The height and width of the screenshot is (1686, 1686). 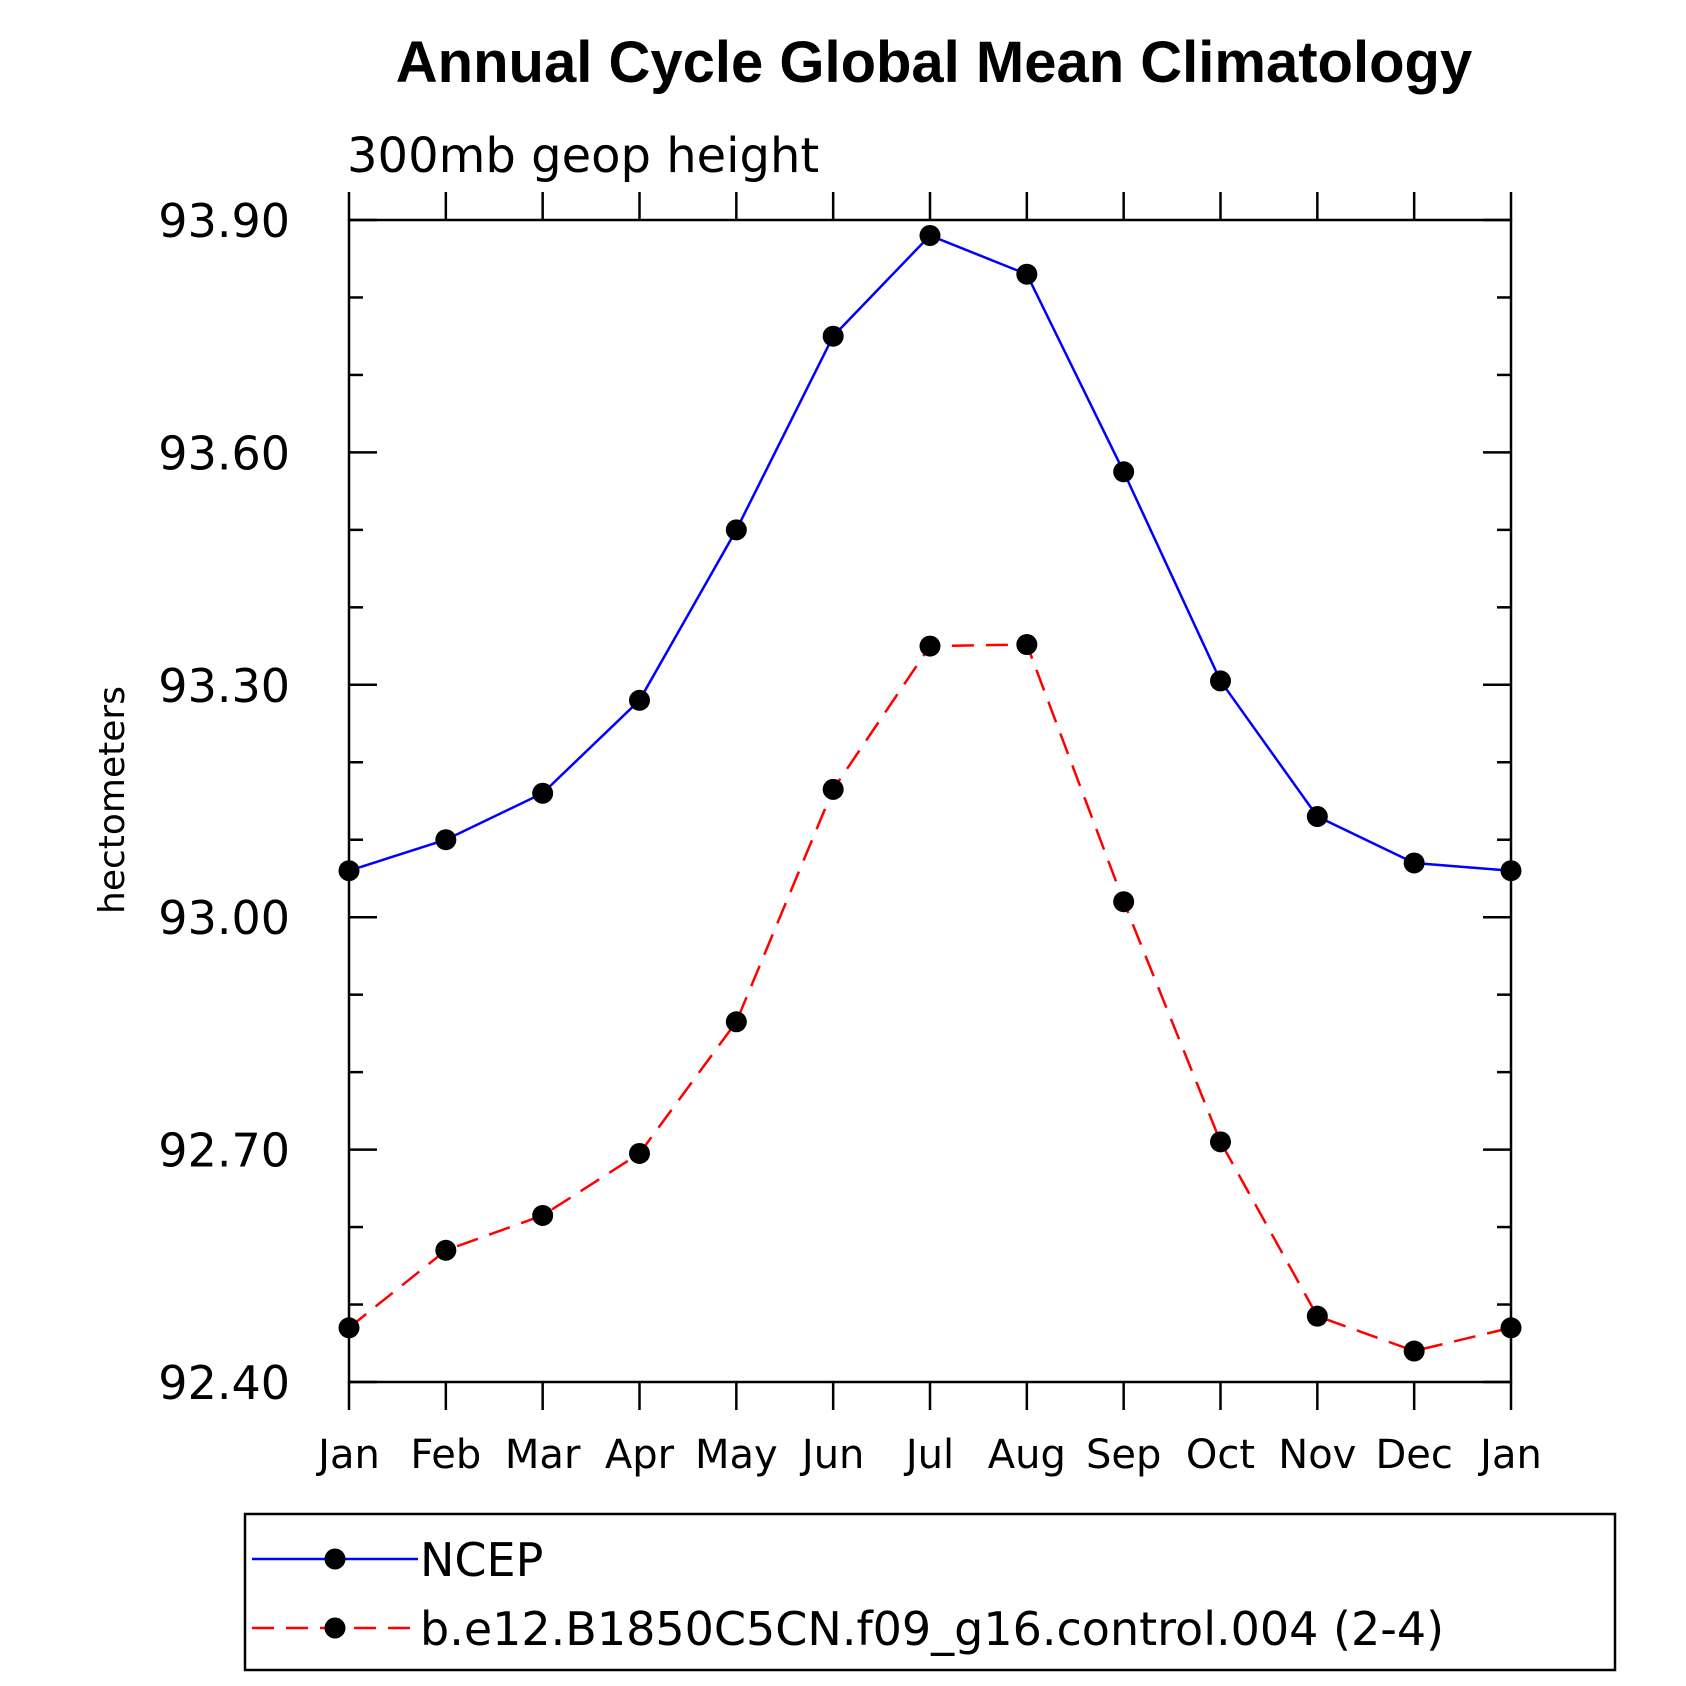 I want to click on chart-subtitle: 300mb geop height, so click(x=583, y=156).